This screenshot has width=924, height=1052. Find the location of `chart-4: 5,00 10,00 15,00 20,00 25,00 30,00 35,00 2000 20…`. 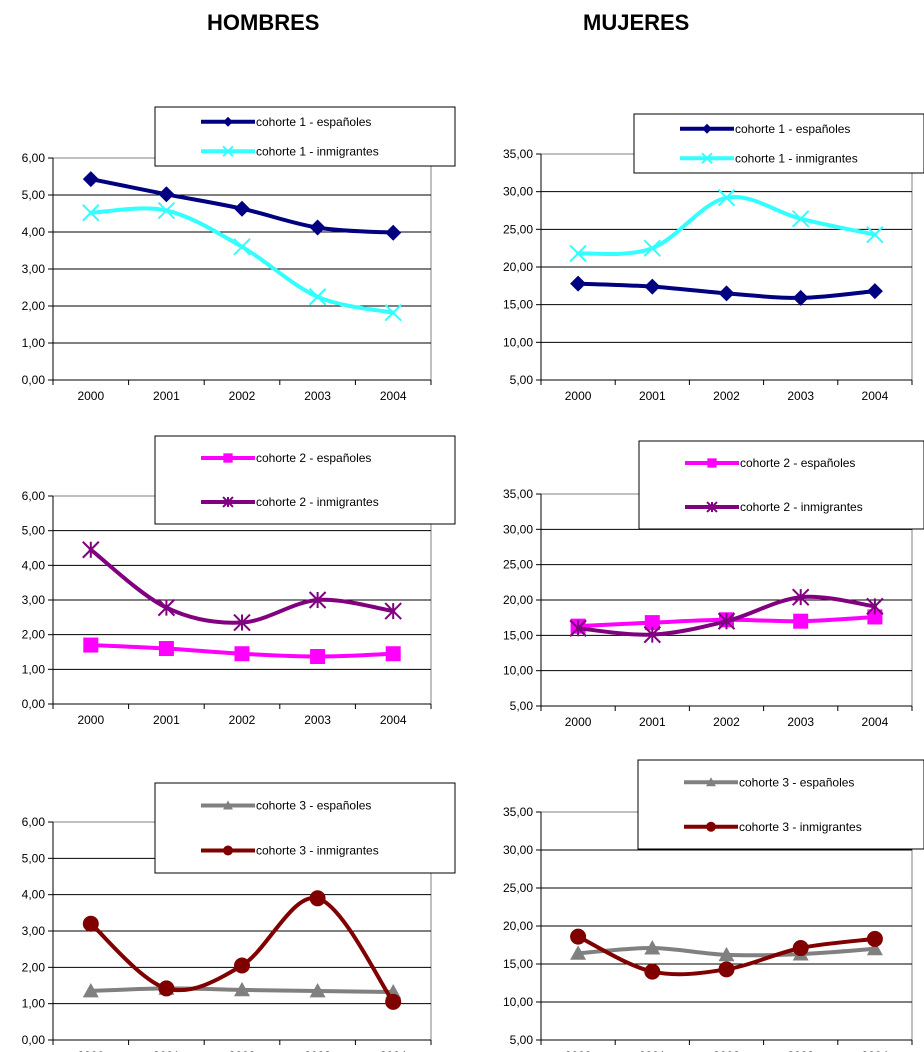

chart-4: 5,00 10,00 15,00 20,00 25,00 30,00 35,00 2000 20… is located at coordinates (713, 584).